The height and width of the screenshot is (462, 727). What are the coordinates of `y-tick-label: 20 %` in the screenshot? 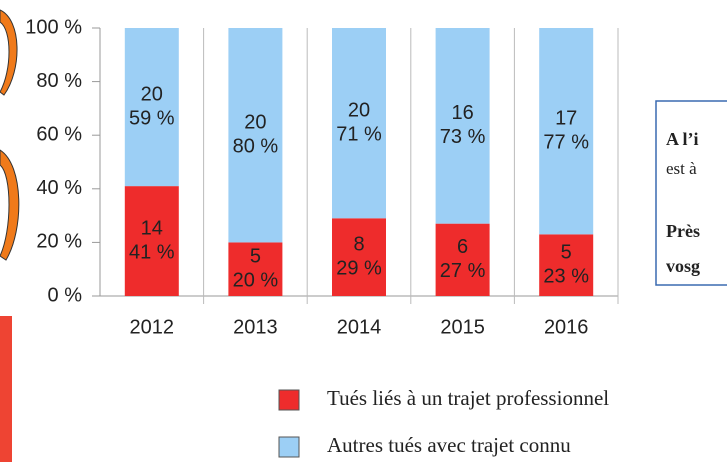 It's located at (59, 242).